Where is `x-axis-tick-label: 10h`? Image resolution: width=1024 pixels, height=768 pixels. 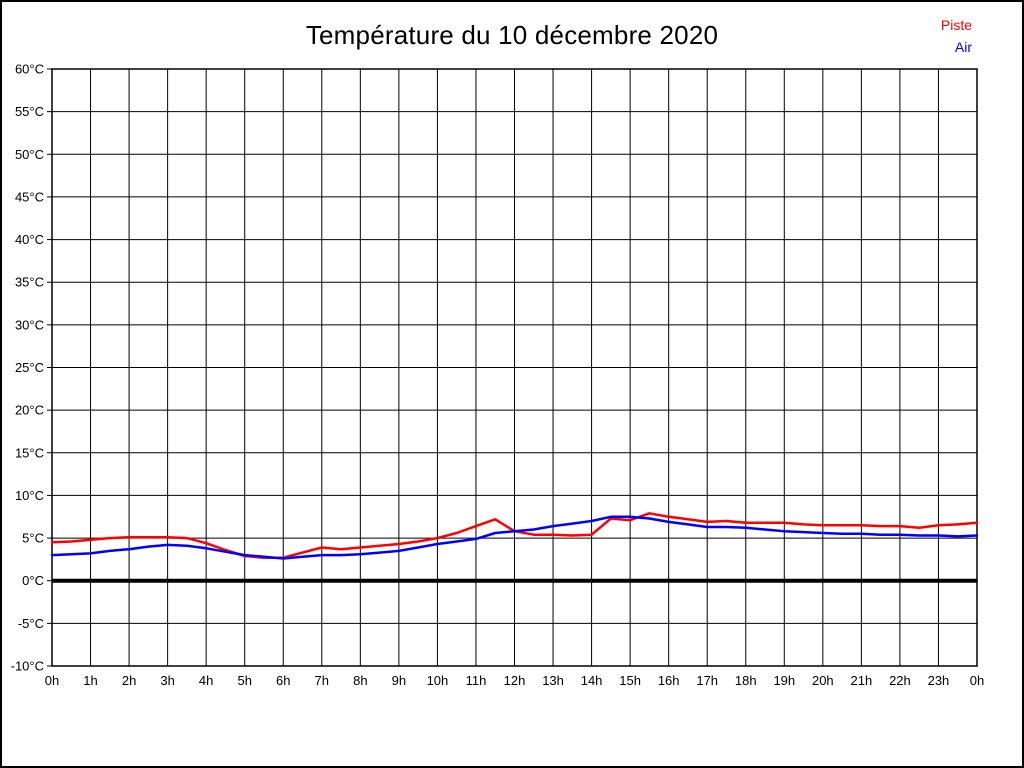 x-axis-tick-label: 10h is located at coordinates (438, 680).